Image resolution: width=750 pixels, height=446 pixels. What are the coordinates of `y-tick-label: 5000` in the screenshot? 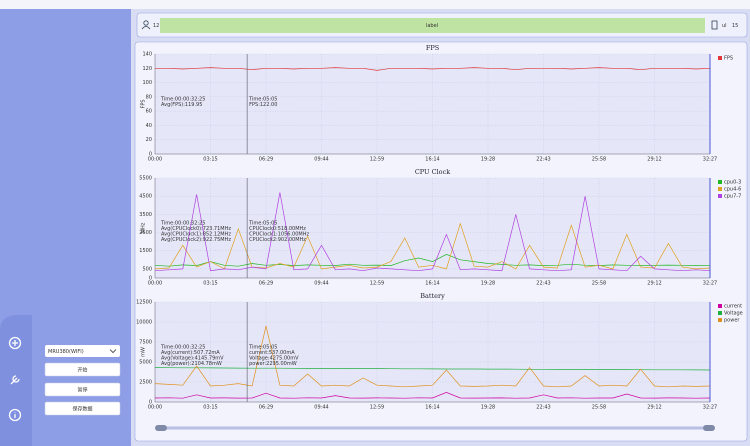 It's located at (145, 363).